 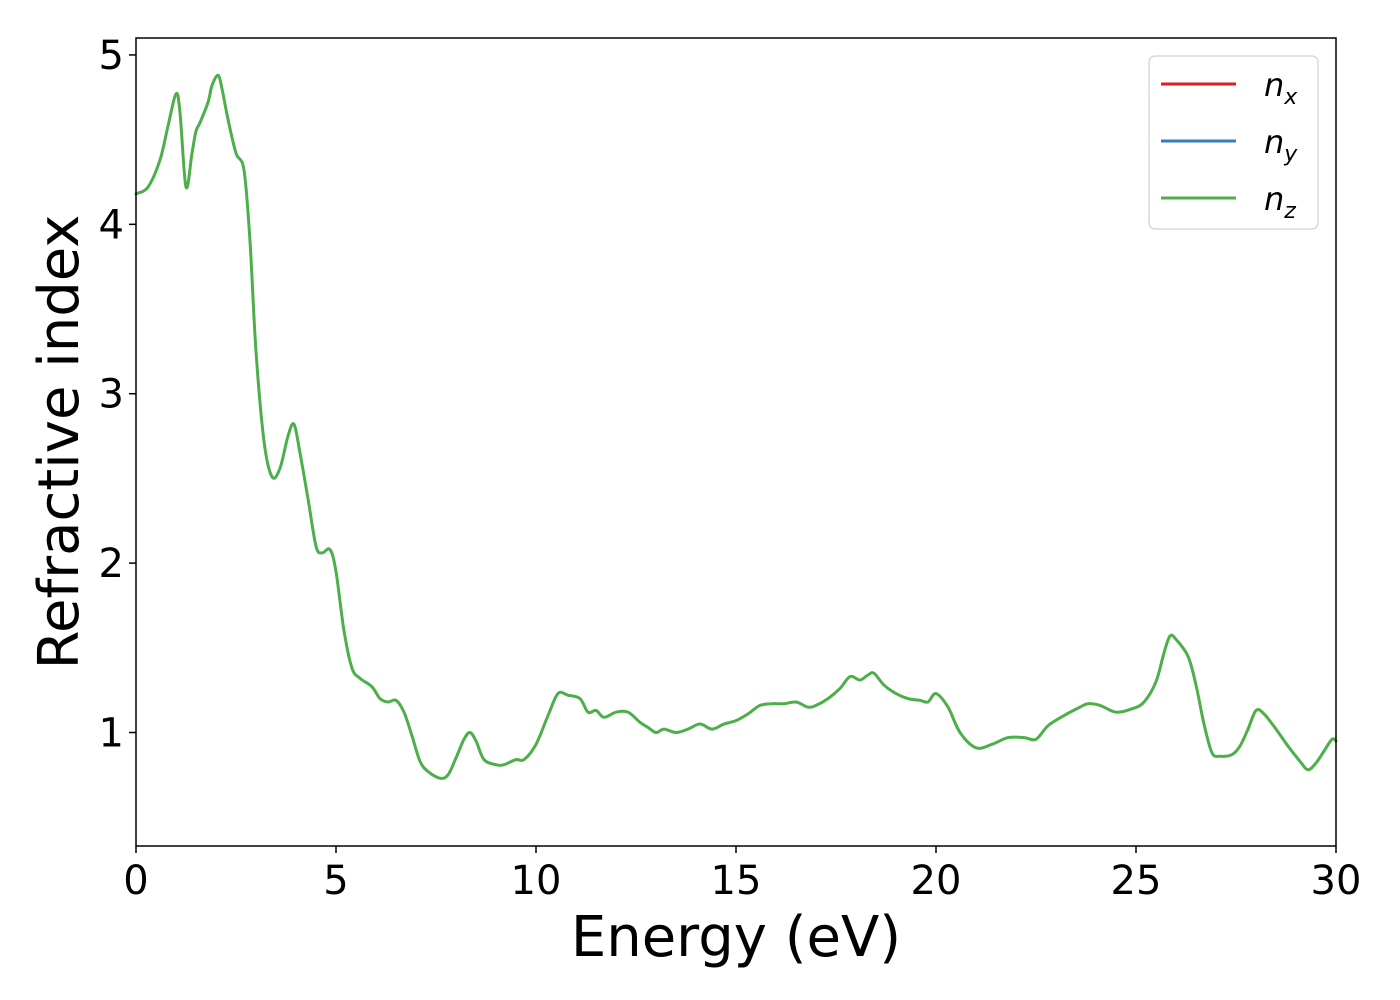 I want to click on x-ticks-layer: 0 5 10 15 20 25 30, so click(x=742, y=875).